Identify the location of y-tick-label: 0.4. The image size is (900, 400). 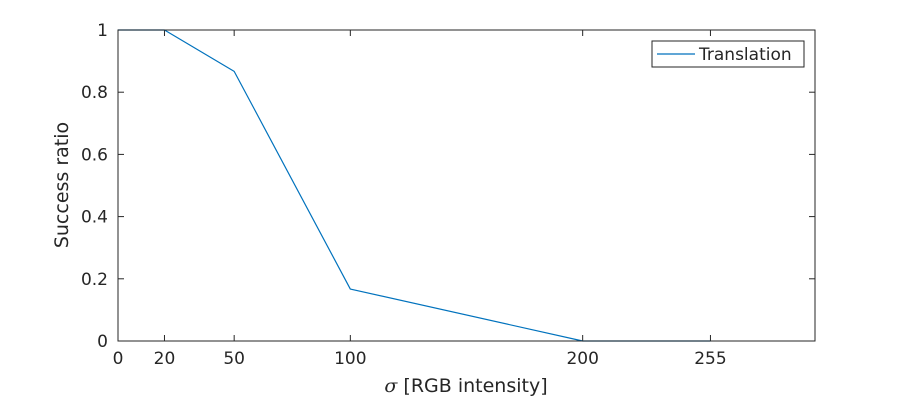
(94, 218).